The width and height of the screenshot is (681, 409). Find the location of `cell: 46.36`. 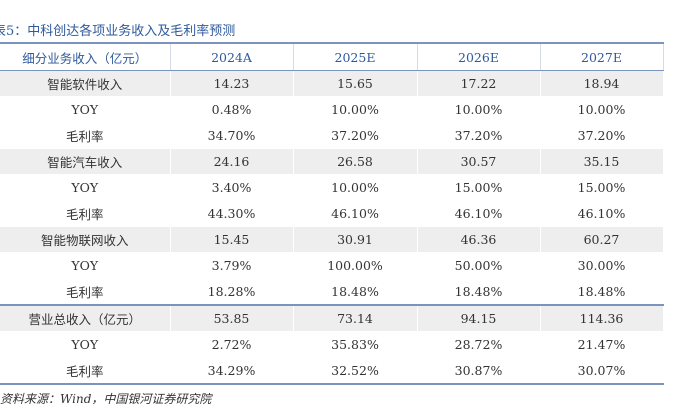

cell: 46.36 is located at coordinates (479, 239).